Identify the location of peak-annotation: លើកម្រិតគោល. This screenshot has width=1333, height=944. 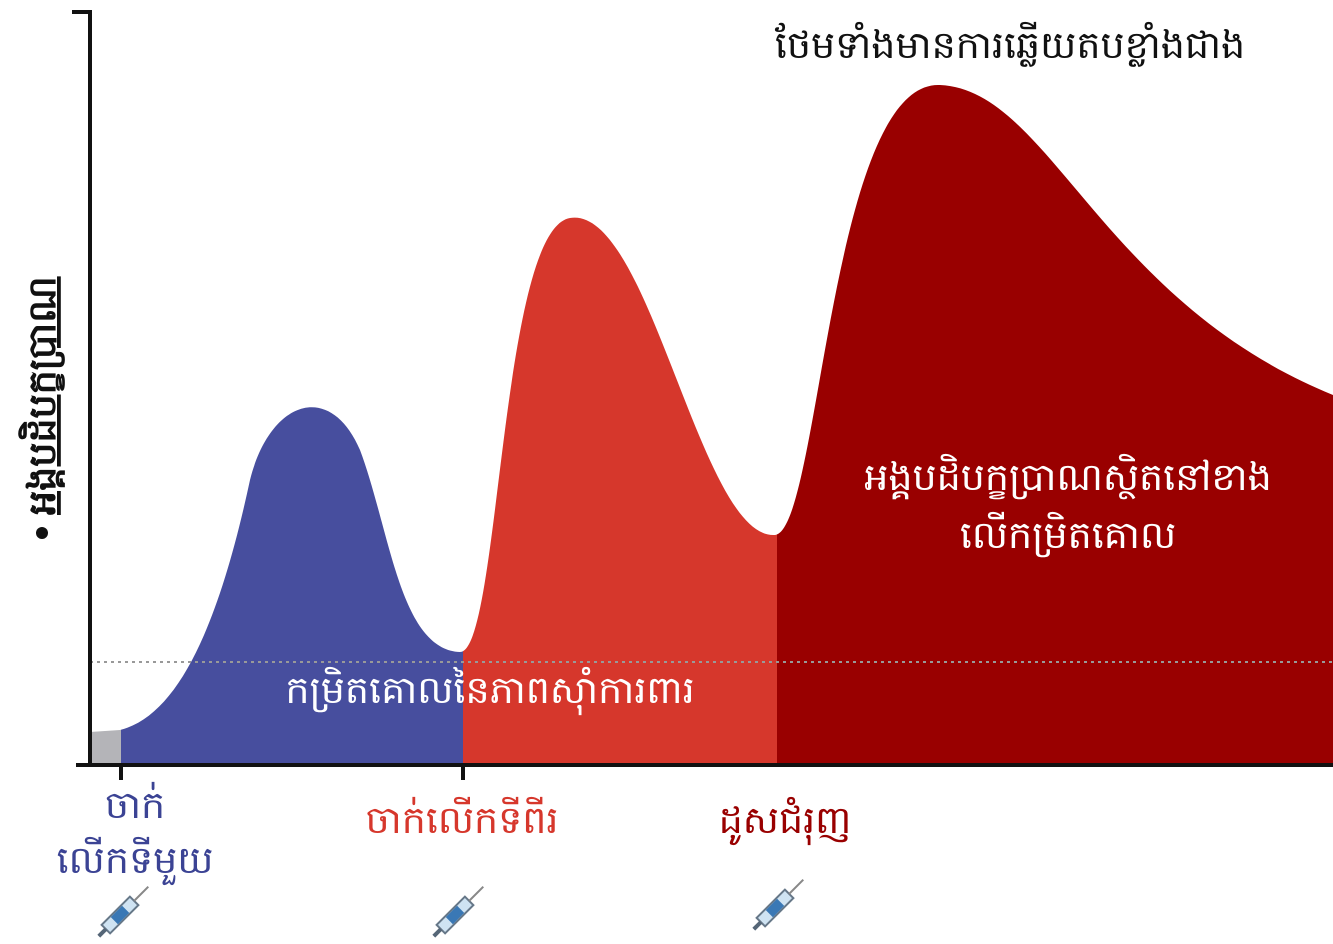
(1068, 534).